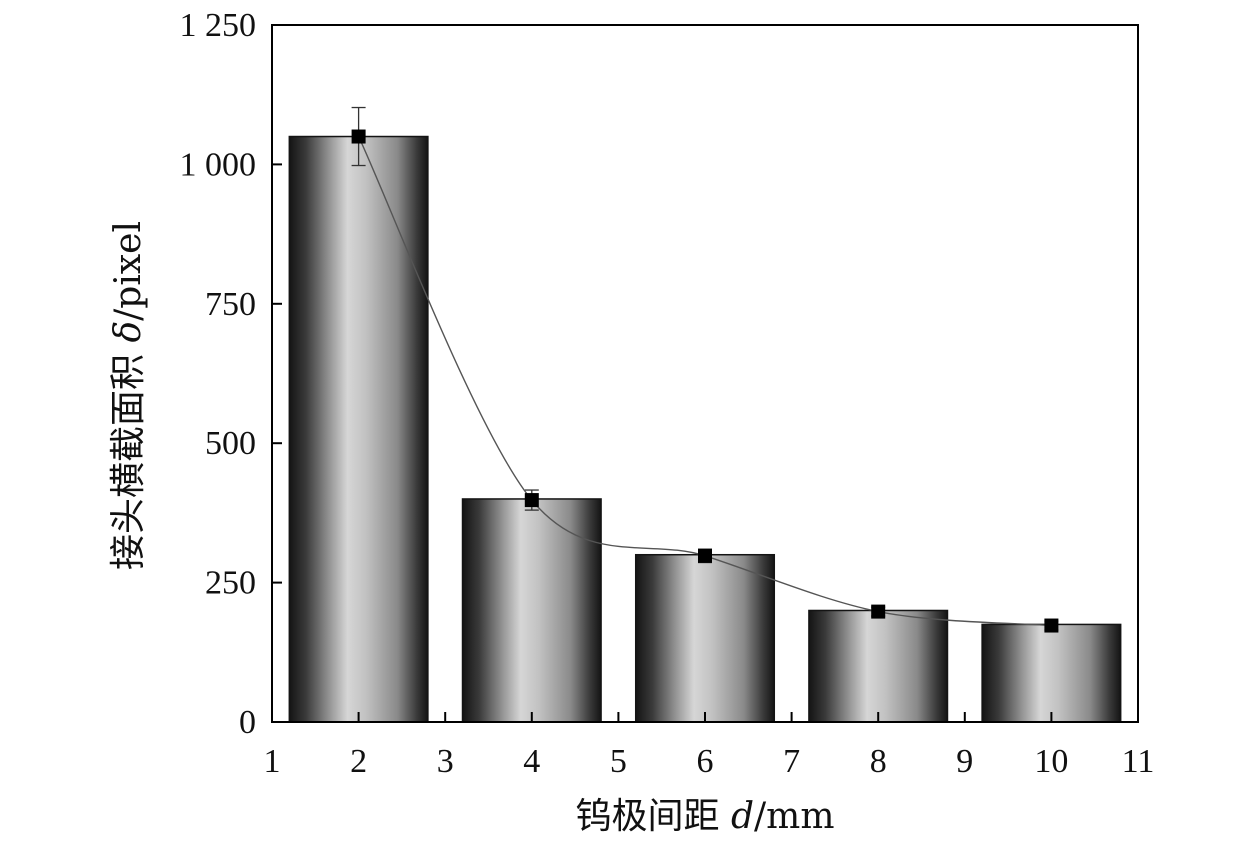 Image resolution: width=1260 pixels, height=843 pixels. Describe the element at coordinates (247, 722) in the screenshot. I see `y-tick-label-0: 0` at that location.